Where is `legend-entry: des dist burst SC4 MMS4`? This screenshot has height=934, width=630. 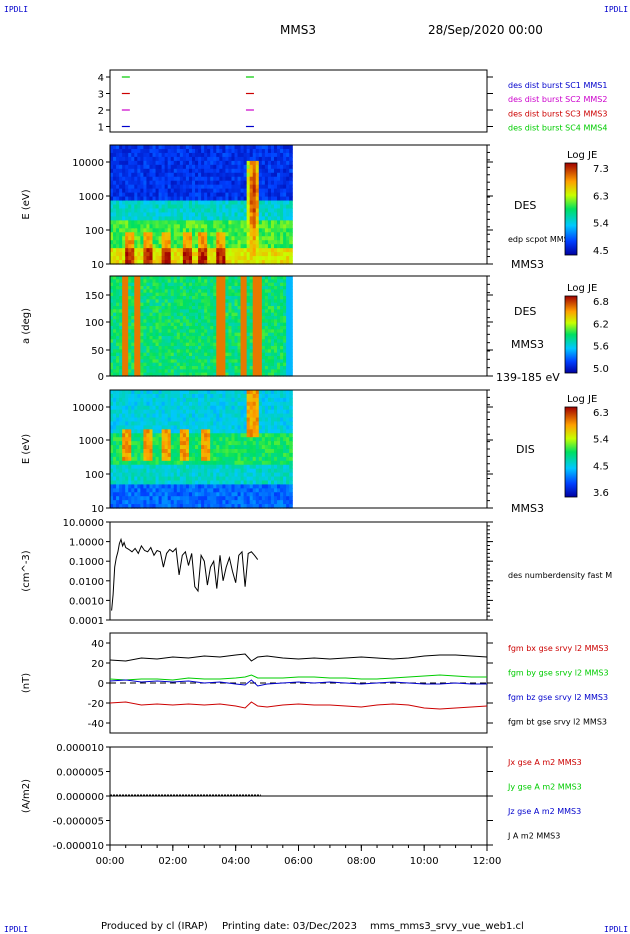
legend-entry: des dist burst SC4 MMS4 is located at coordinates (557, 128).